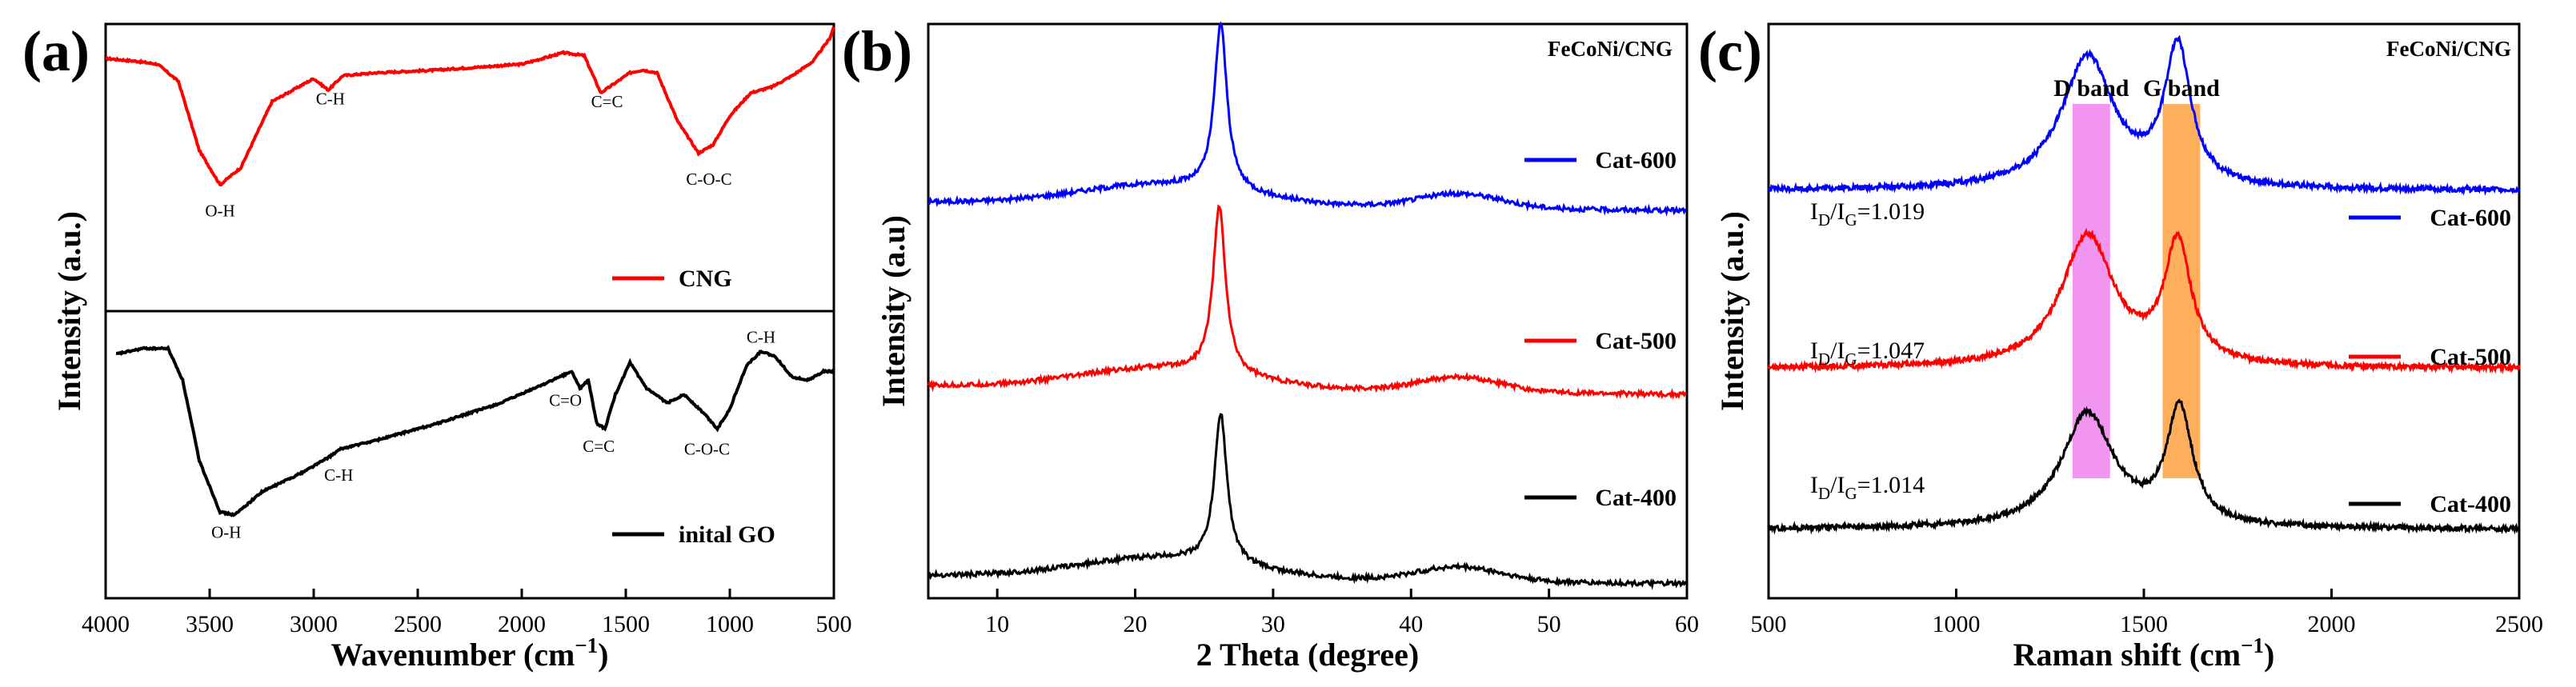 This screenshot has height=687, width=2576. I want to click on panel-b-y-axis-title: Intensity (a.u), so click(893, 311).